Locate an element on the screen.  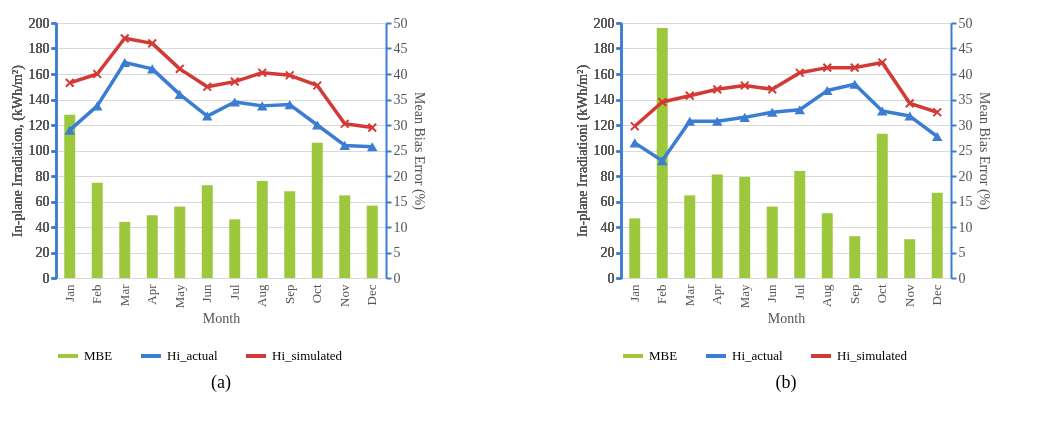
y2-tick-label: 10 is located at coordinates (965, 227).